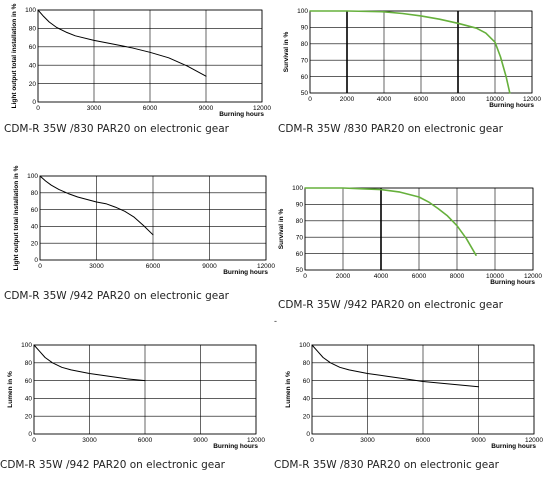 This screenshot has width=550, height=478. Describe the element at coordinates (112, 465) in the screenshot. I see `caption-chart-5: CDM-R 35W /942 PAR20 on electronic gear` at that location.